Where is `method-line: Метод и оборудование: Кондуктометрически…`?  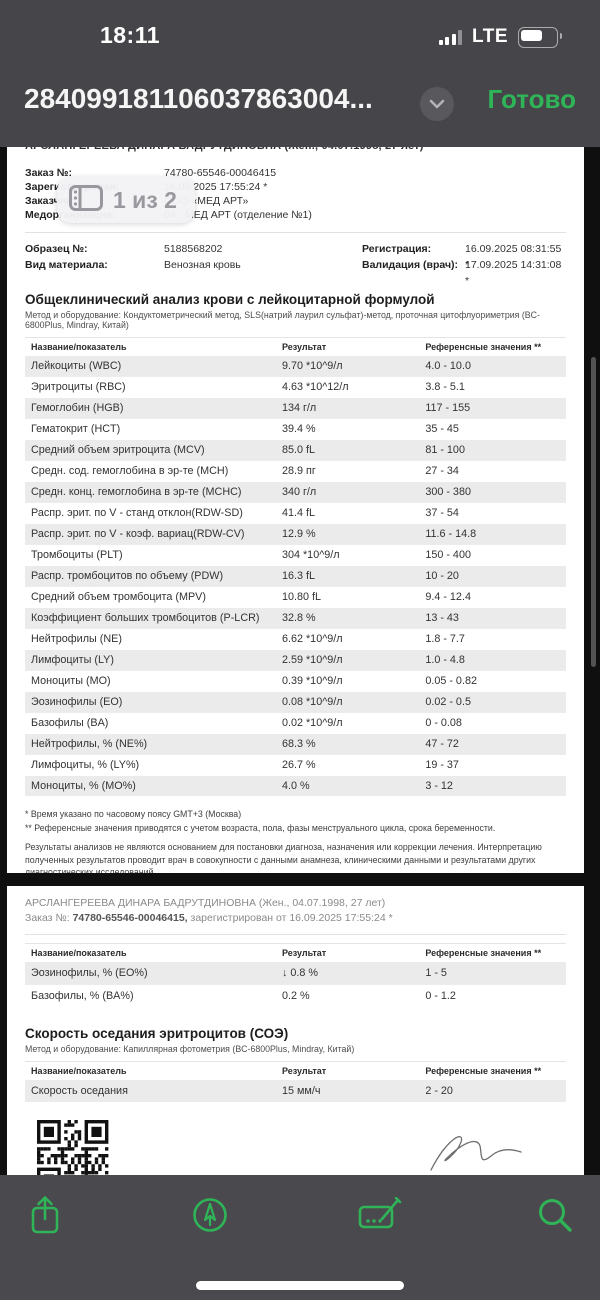 method-line: Метод и оборудование: Кондуктометрически… is located at coordinates (282, 320).